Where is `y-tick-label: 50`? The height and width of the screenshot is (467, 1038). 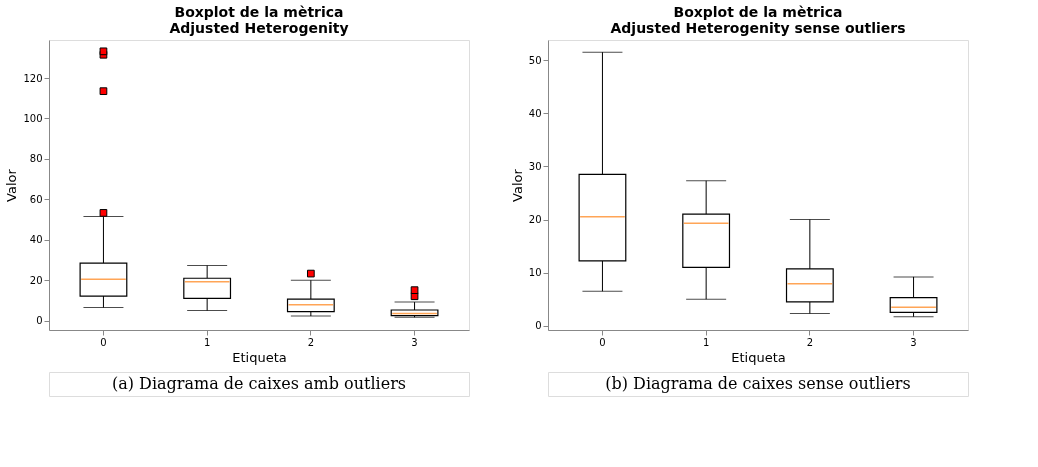
y-tick-label: 50 is located at coordinates (535, 60).